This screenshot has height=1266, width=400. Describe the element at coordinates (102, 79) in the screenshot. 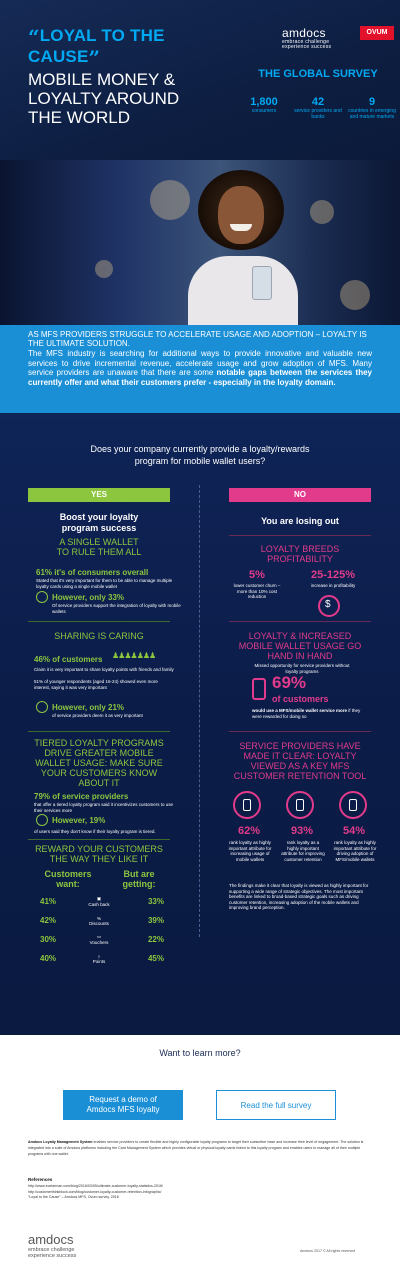

I see `subtitle-1: MOBILE MONEY &` at that location.